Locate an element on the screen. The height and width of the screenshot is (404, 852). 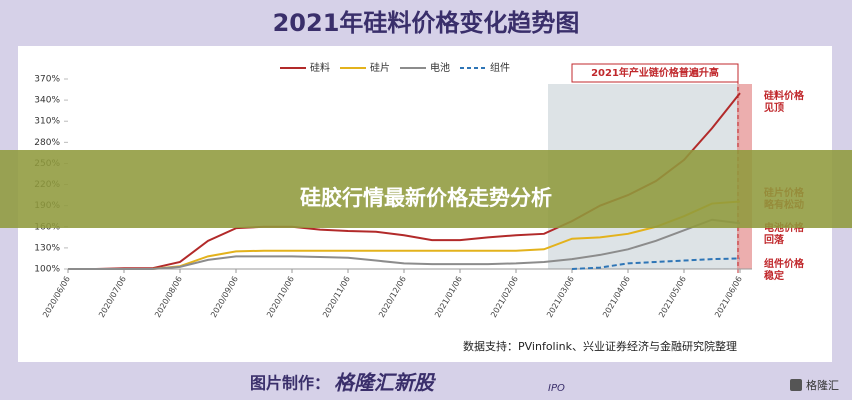
legend-label: 电池 is located at coordinates (440, 67).